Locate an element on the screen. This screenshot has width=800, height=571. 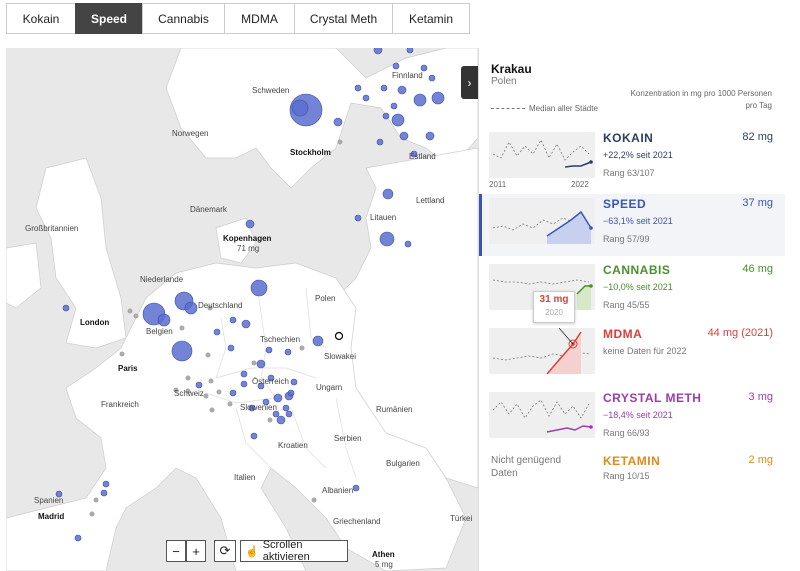
label-kopenhagen: Kopenhagen is located at coordinates (247, 238).